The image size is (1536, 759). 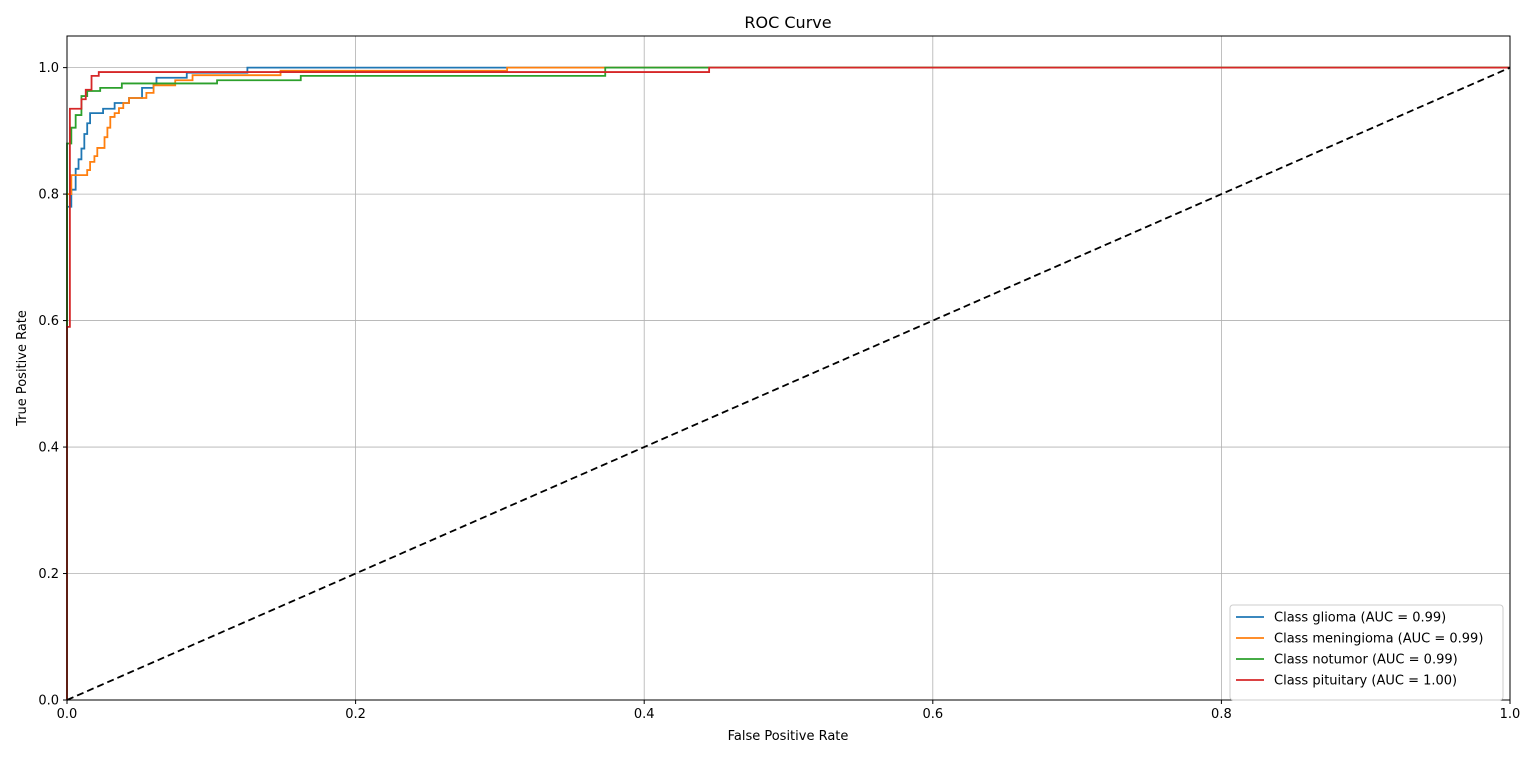 I want to click on y-tick-label: 0.0, so click(x=48, y=701).